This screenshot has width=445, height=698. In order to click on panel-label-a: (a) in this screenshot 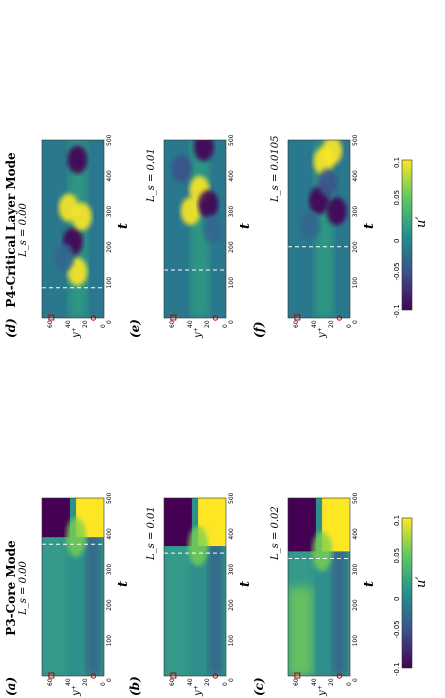, I will do `click(11, 686)`.